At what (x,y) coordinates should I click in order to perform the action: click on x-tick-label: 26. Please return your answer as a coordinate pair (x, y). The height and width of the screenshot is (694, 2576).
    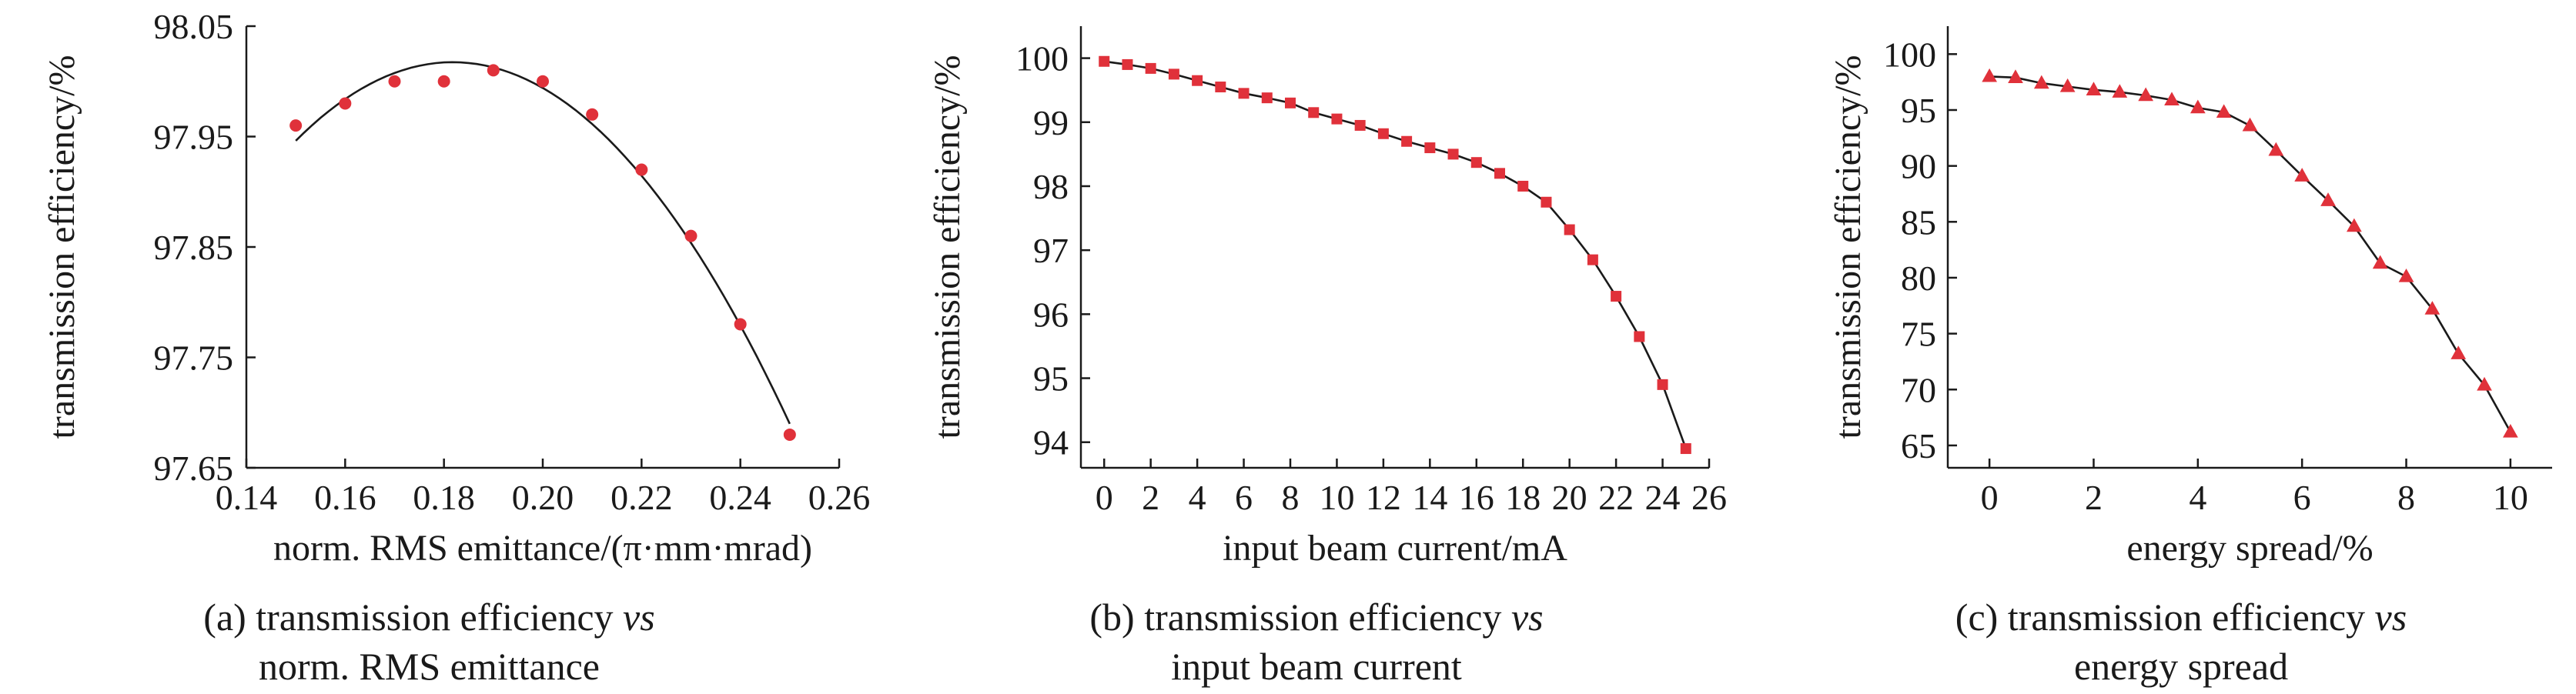
    Looking at the image, I should click on (1709, 497).